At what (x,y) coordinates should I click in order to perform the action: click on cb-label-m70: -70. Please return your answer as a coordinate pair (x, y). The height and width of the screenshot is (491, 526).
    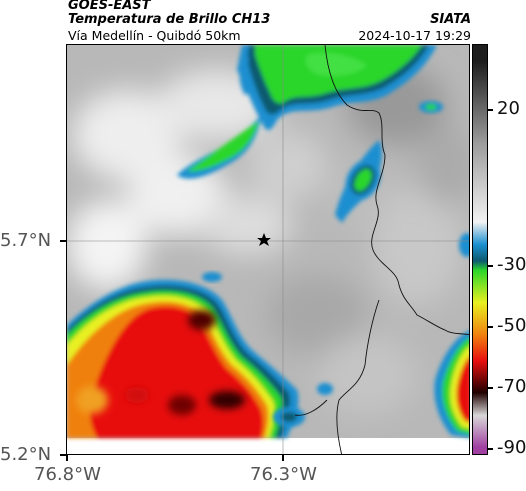
    Looking at the image, I should click on (511, 386).